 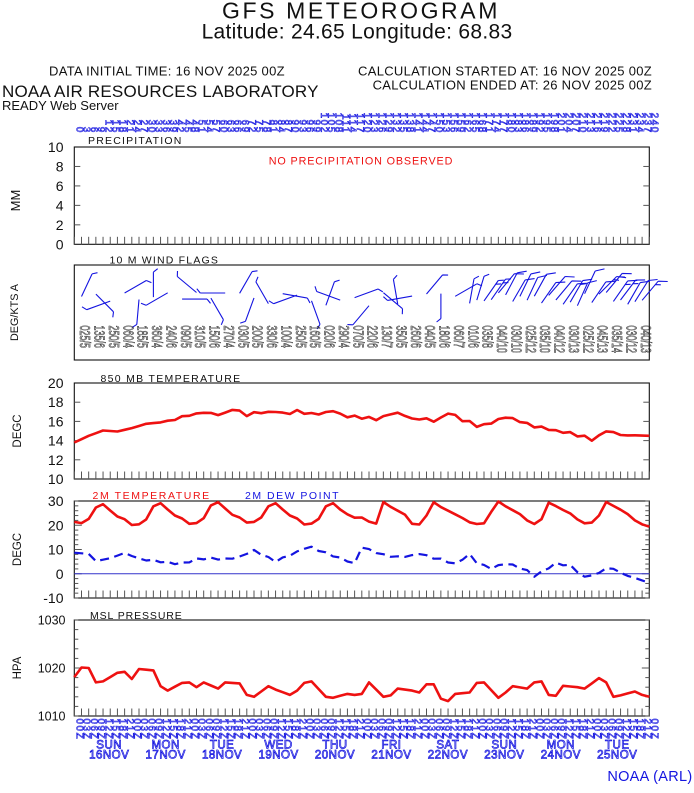 I want to click on svg-text: 102, so click(x=323, y=123).